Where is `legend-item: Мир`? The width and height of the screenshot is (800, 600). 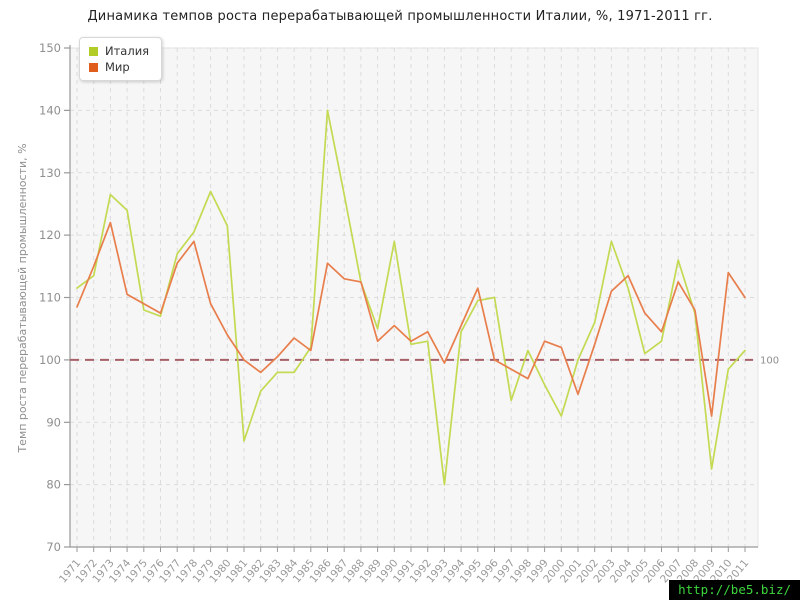 legend-item: Мир is located at coordinates (119, 67).